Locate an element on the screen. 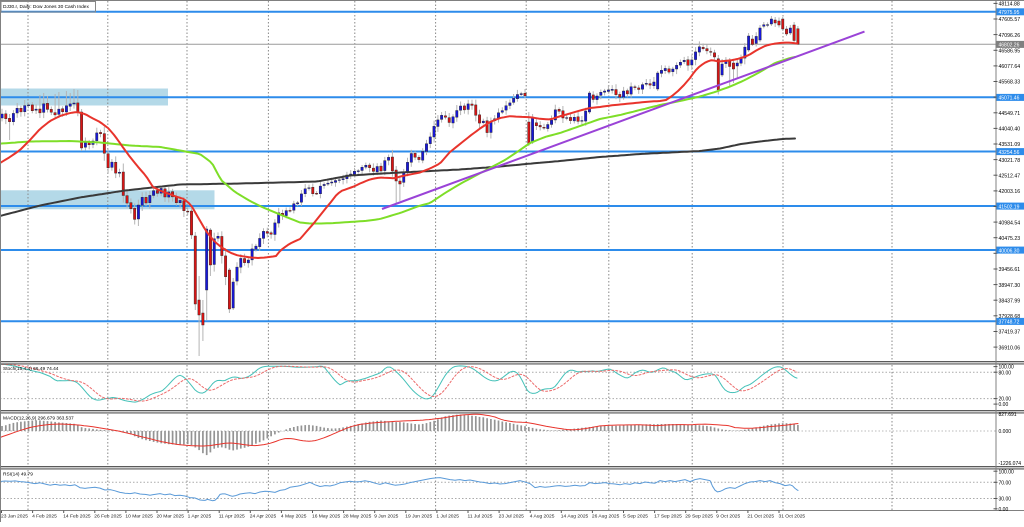 Image resolution: width=1024 pixels, height=527 pixels. svg-text: 9 Jun 2025 is located at coordinates (386, 517).